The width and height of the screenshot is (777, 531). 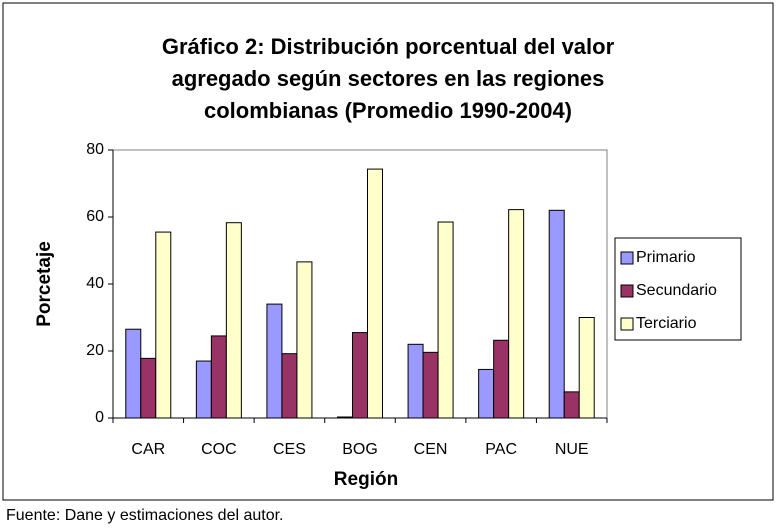 I want to click on y-tick-label: 20, so click(x=95, y=350).